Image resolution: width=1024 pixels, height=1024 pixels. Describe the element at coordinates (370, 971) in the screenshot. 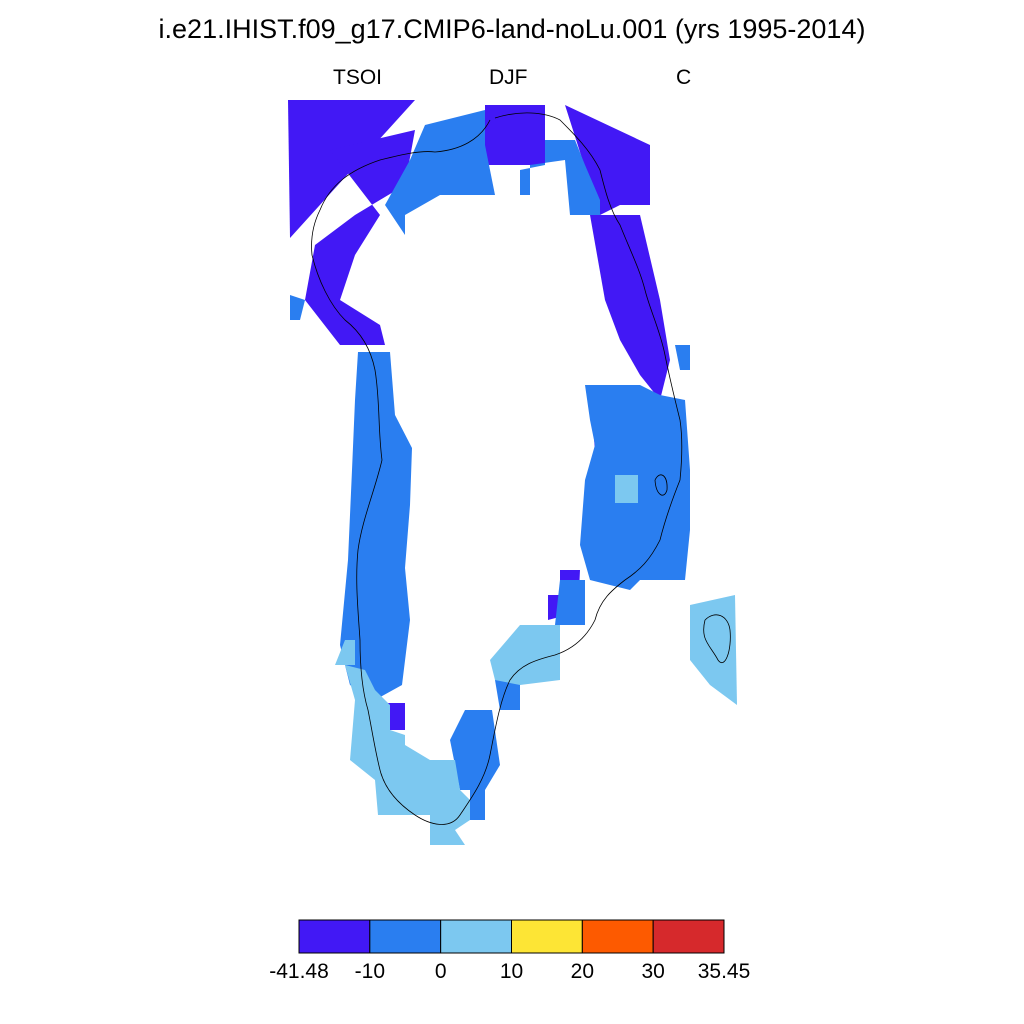

I see `colorbar-tick-label: -10` at that location.